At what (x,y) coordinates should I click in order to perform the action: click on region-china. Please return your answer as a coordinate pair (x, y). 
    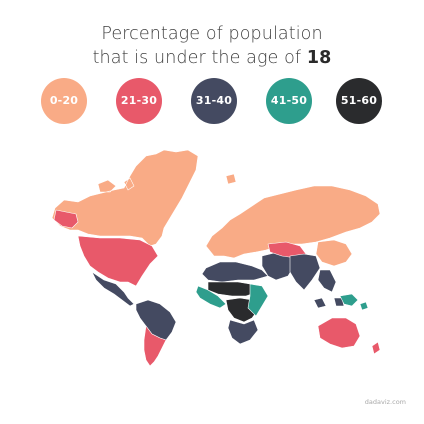
    Looking at the image, I should click on (334, 253).